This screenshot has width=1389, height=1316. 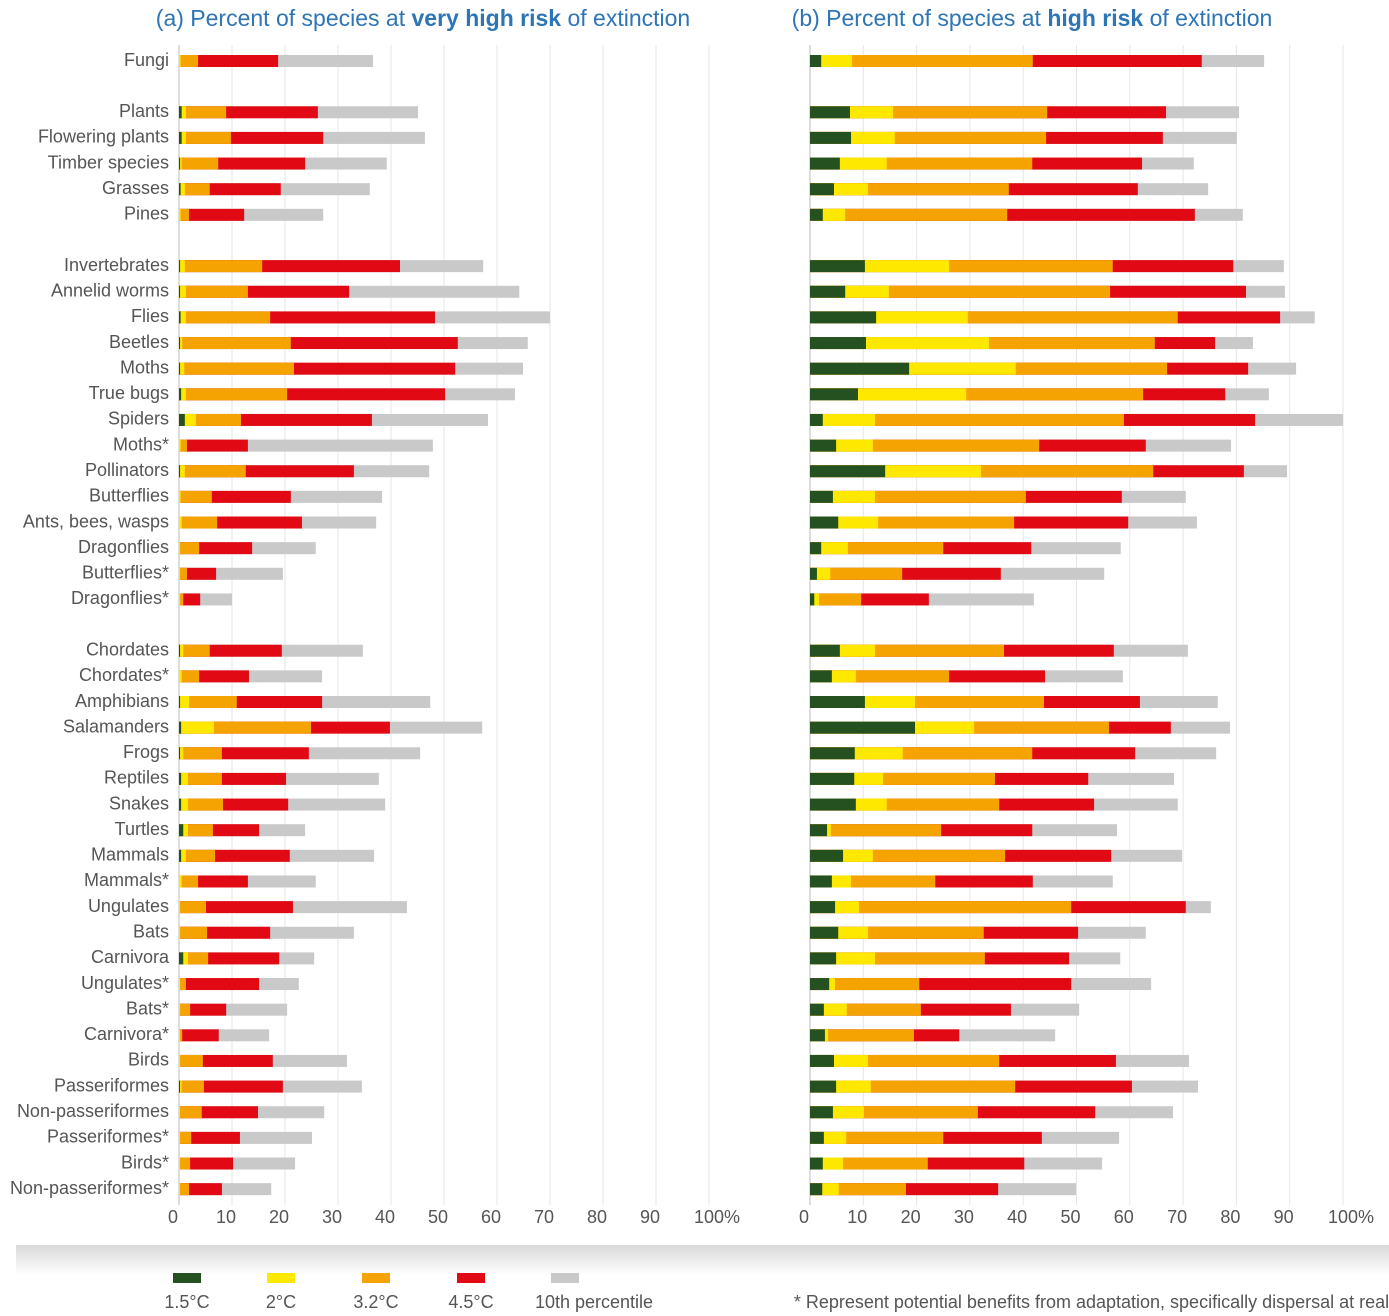 I want to click on x-tick-label: 30, so click(x=332, y=1217).